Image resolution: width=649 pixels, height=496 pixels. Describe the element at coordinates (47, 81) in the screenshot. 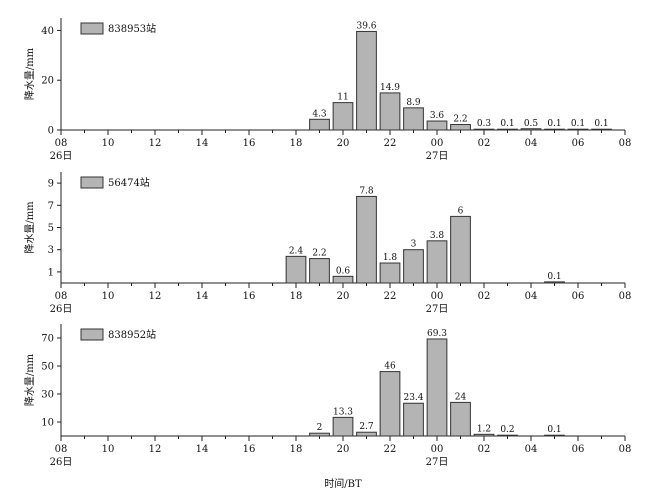

I see `y-tick-label: 20` at that location.